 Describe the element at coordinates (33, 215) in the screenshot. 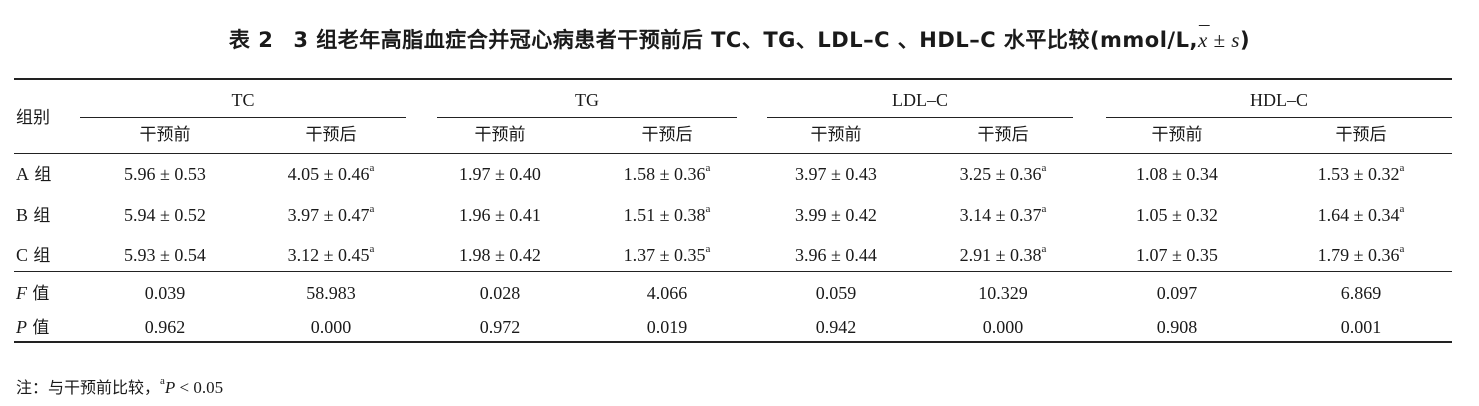

I see `row-label-group: B 组` at that location.